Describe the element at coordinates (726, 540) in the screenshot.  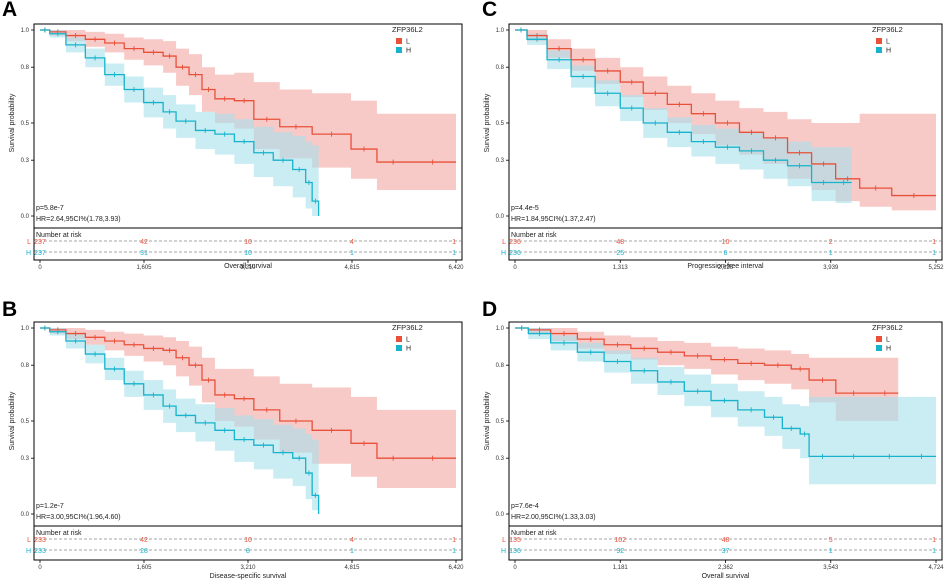
I see `risk-count: 48` at that location.